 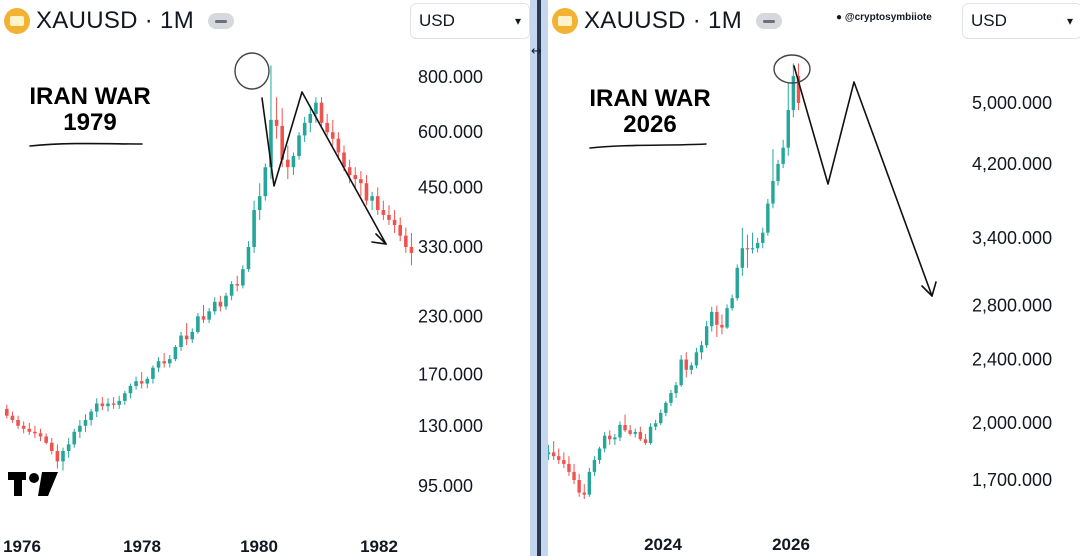 What do you see at coordinates (450, 132) in the screenshot?
I see `left-ytick-label: 600.000` at bounding box center [450, 132].